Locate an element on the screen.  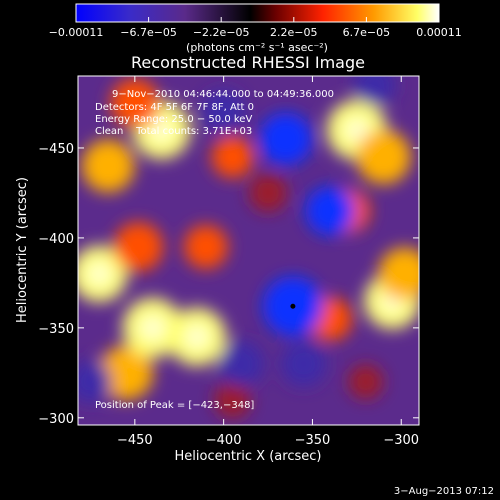
chart-title: Reconstructed RHESSI Image is located at coordinates (248, 62).